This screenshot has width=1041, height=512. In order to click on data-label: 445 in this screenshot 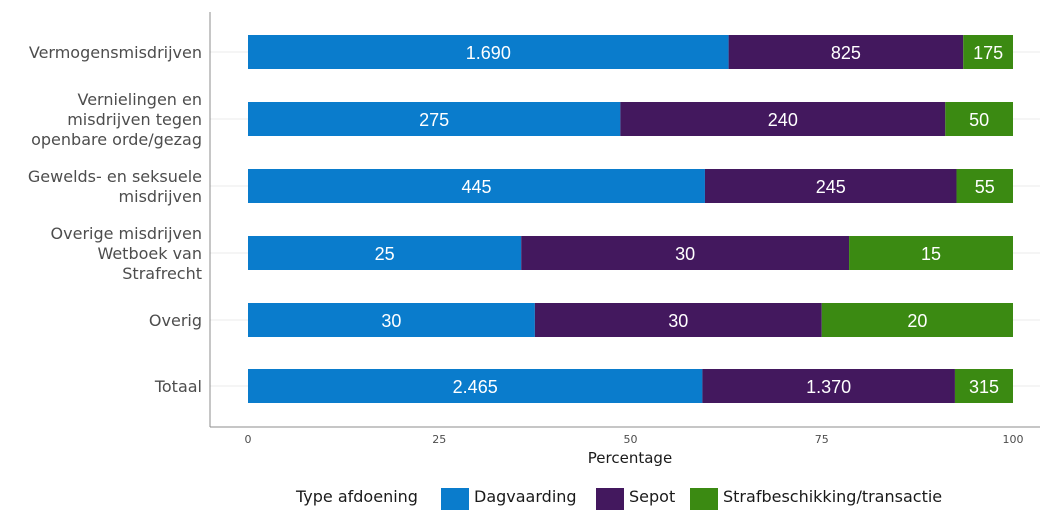, I will do `click(476, 187)`.